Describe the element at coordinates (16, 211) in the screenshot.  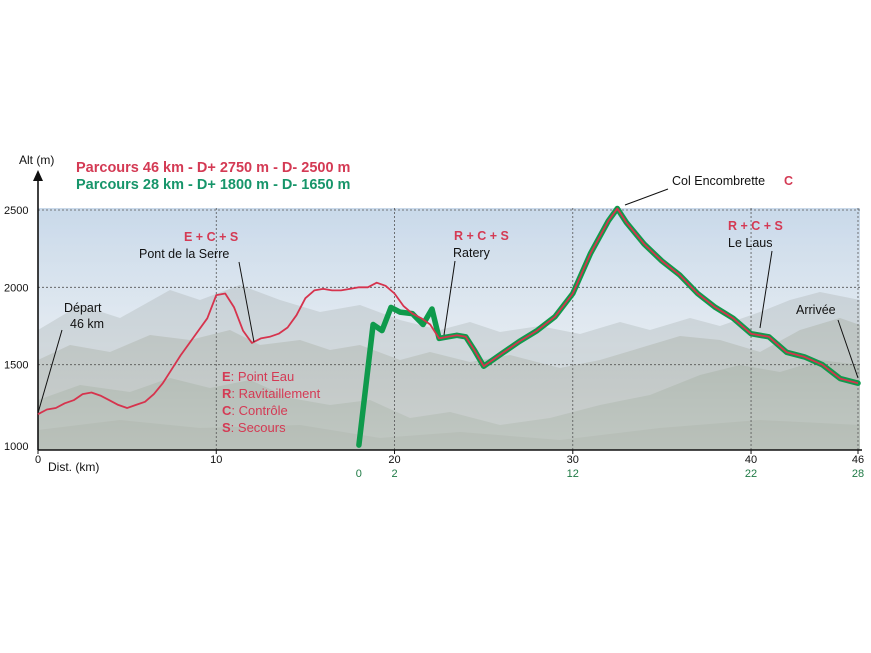
I see `y-tick-label-2500: 2500` at that location.